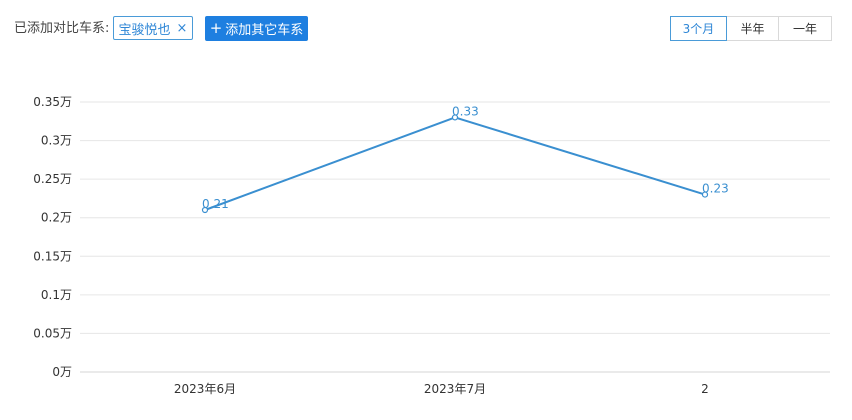 The image size is (852, 420). Describe the element at coordinates (52, 333) in the screenshot. I see `y-tick-label: 0.05万` at that location.